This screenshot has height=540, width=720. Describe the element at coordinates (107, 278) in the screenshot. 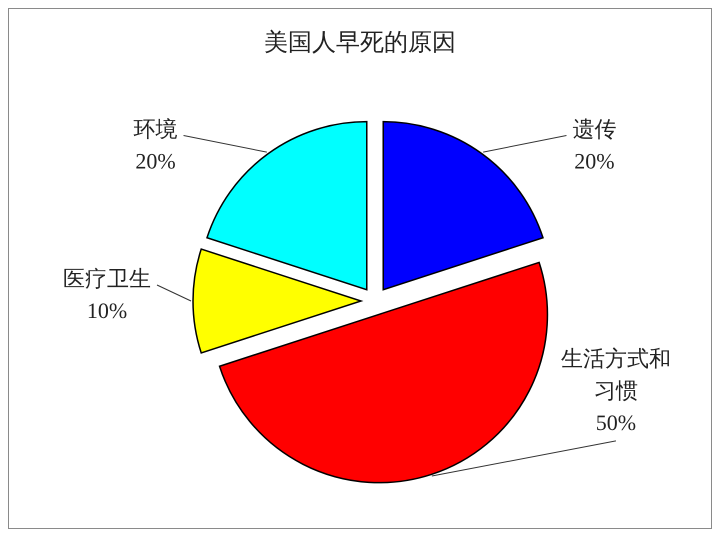

I see `slice-label: 医疗卫生` at that location.